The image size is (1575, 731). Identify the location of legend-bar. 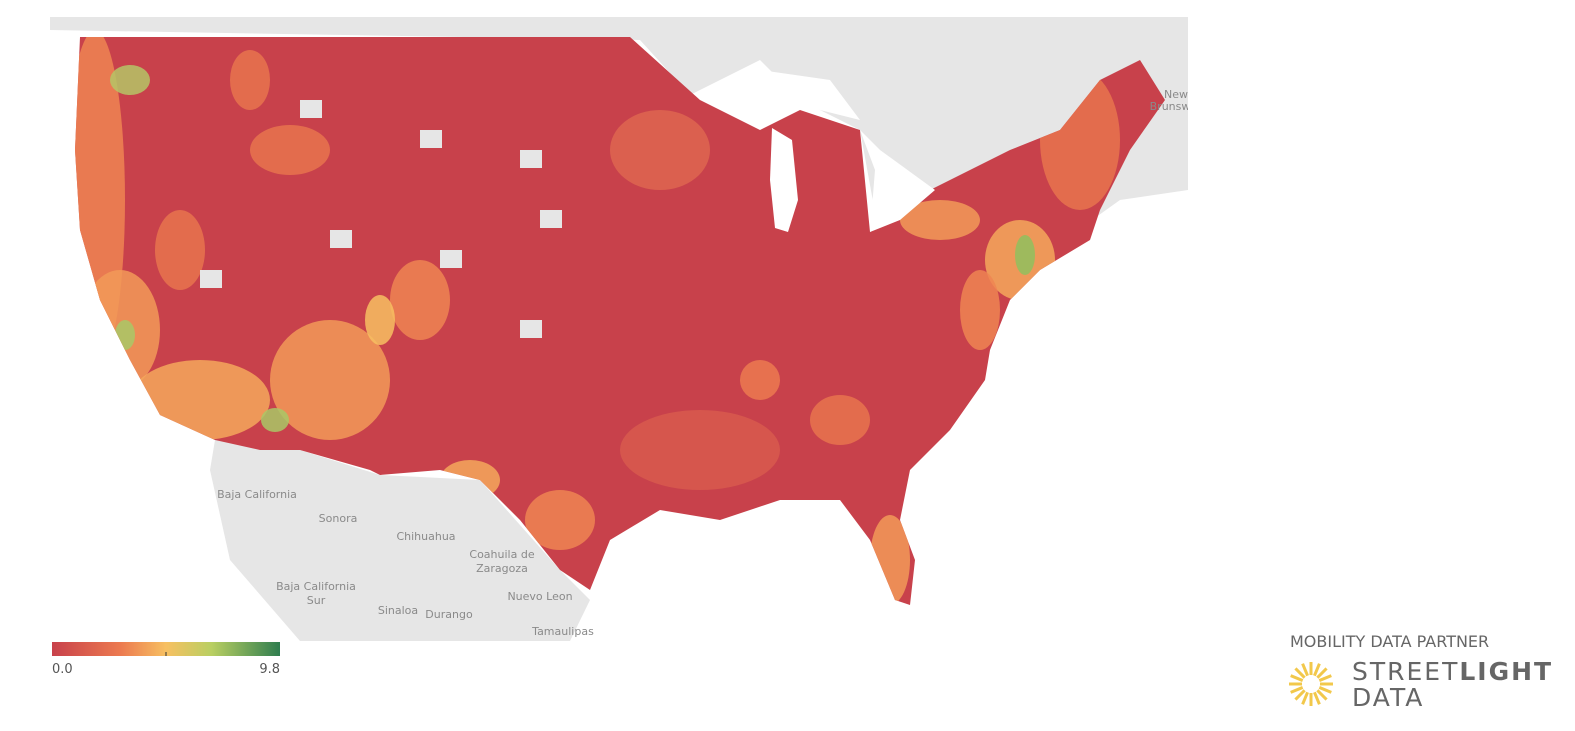
(166, 649).